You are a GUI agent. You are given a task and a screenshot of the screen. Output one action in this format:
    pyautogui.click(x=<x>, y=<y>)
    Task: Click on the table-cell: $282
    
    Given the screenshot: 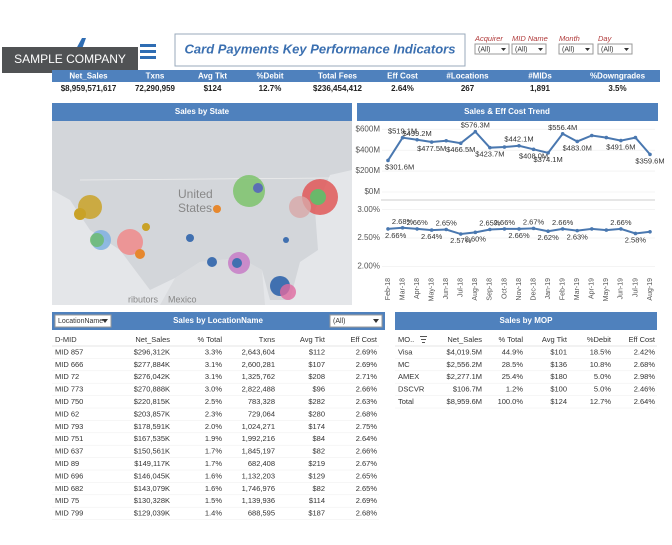 What is the action you would take?
    pyautogui.click(x=316, y=401)
    